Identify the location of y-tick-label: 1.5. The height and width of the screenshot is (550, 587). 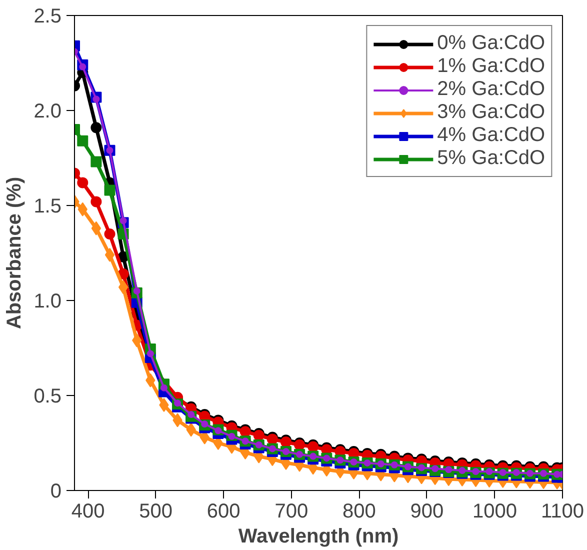
(48, 207).